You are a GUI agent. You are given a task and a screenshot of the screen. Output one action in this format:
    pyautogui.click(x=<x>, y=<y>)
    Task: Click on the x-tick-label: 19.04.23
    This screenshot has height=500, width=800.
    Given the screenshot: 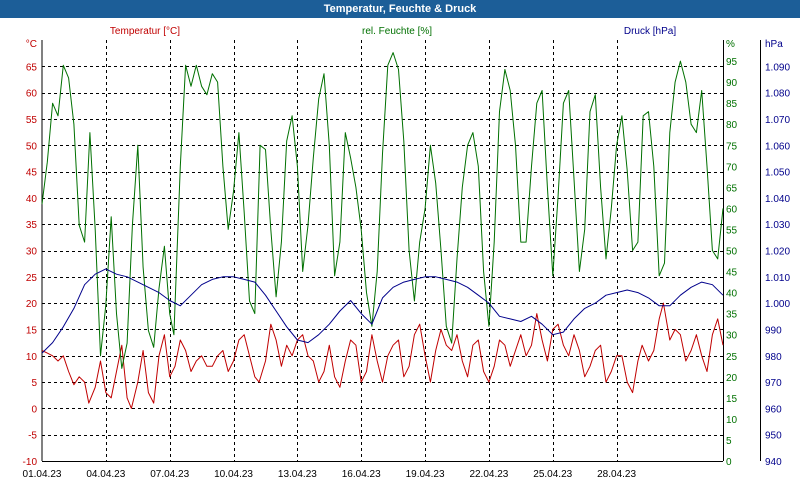 What is the action you would take?
    pyautogui.click(x=425, y=474)
    